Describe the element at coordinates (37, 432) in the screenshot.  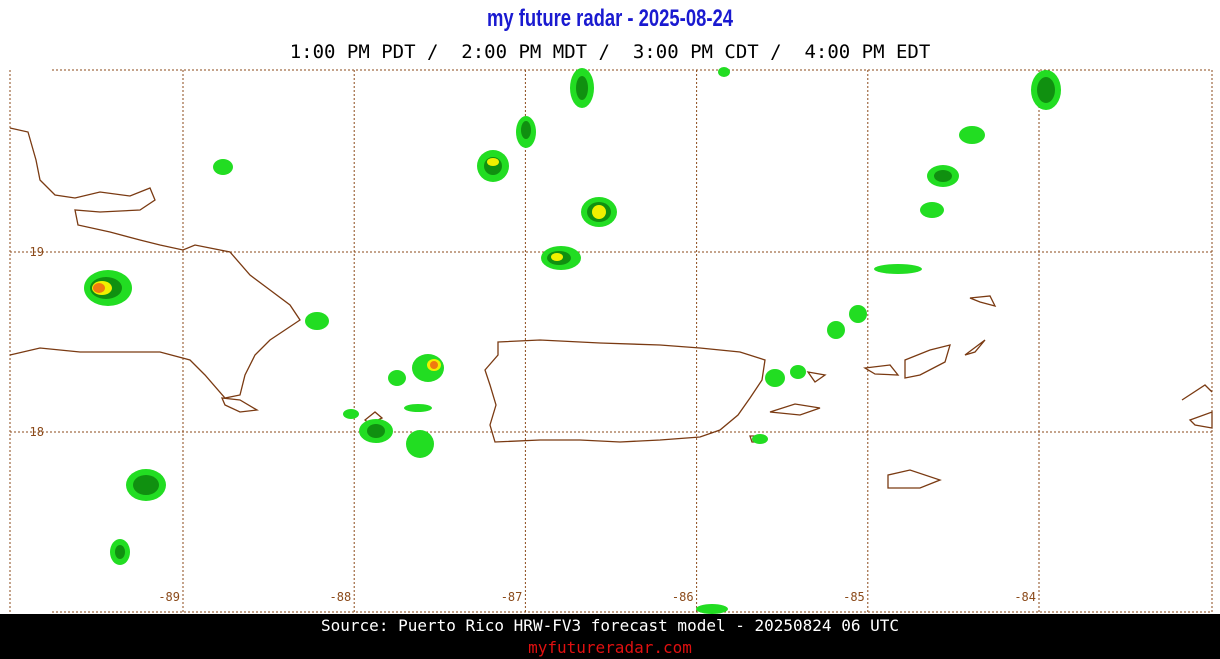
I see `lat-label: 18` at that location.